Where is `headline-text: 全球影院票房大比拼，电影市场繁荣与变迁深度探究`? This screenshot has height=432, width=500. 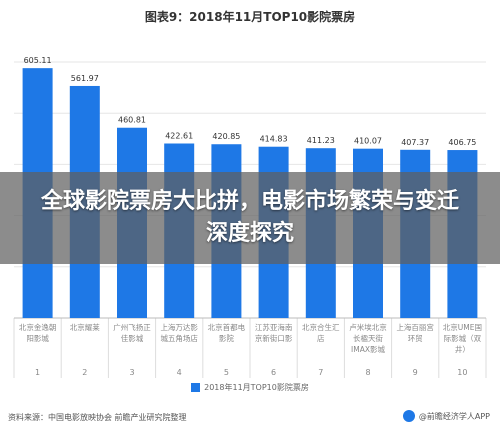
headline-text: 全球影院票房大比拼，电影市场繁荣与变迁深度探究 is located at coordinates (249, 217).